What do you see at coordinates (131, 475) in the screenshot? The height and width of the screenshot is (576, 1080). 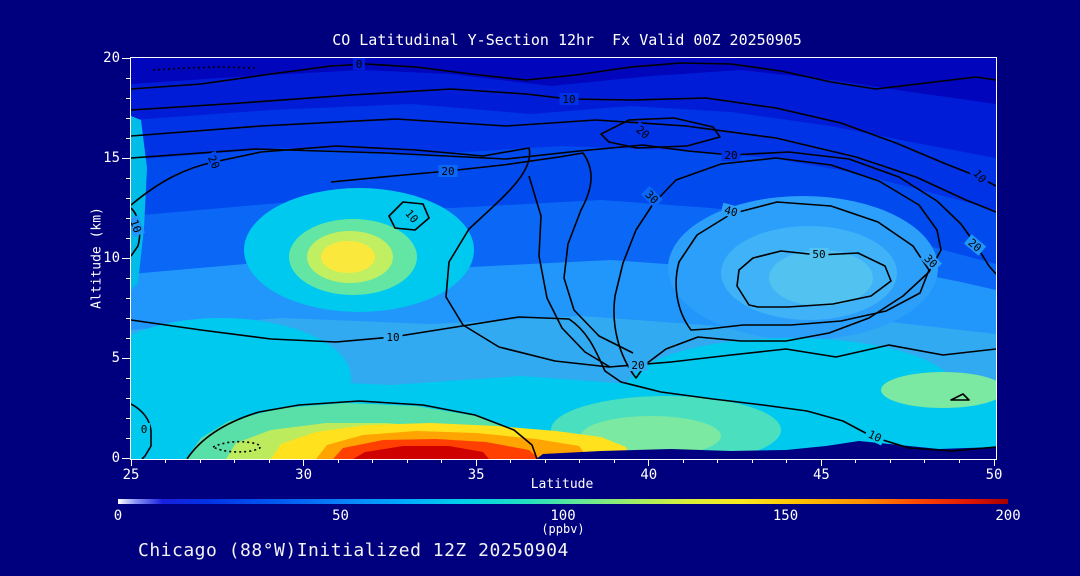 I see `x-tick-label: 25` at bounding box center [131, 475].